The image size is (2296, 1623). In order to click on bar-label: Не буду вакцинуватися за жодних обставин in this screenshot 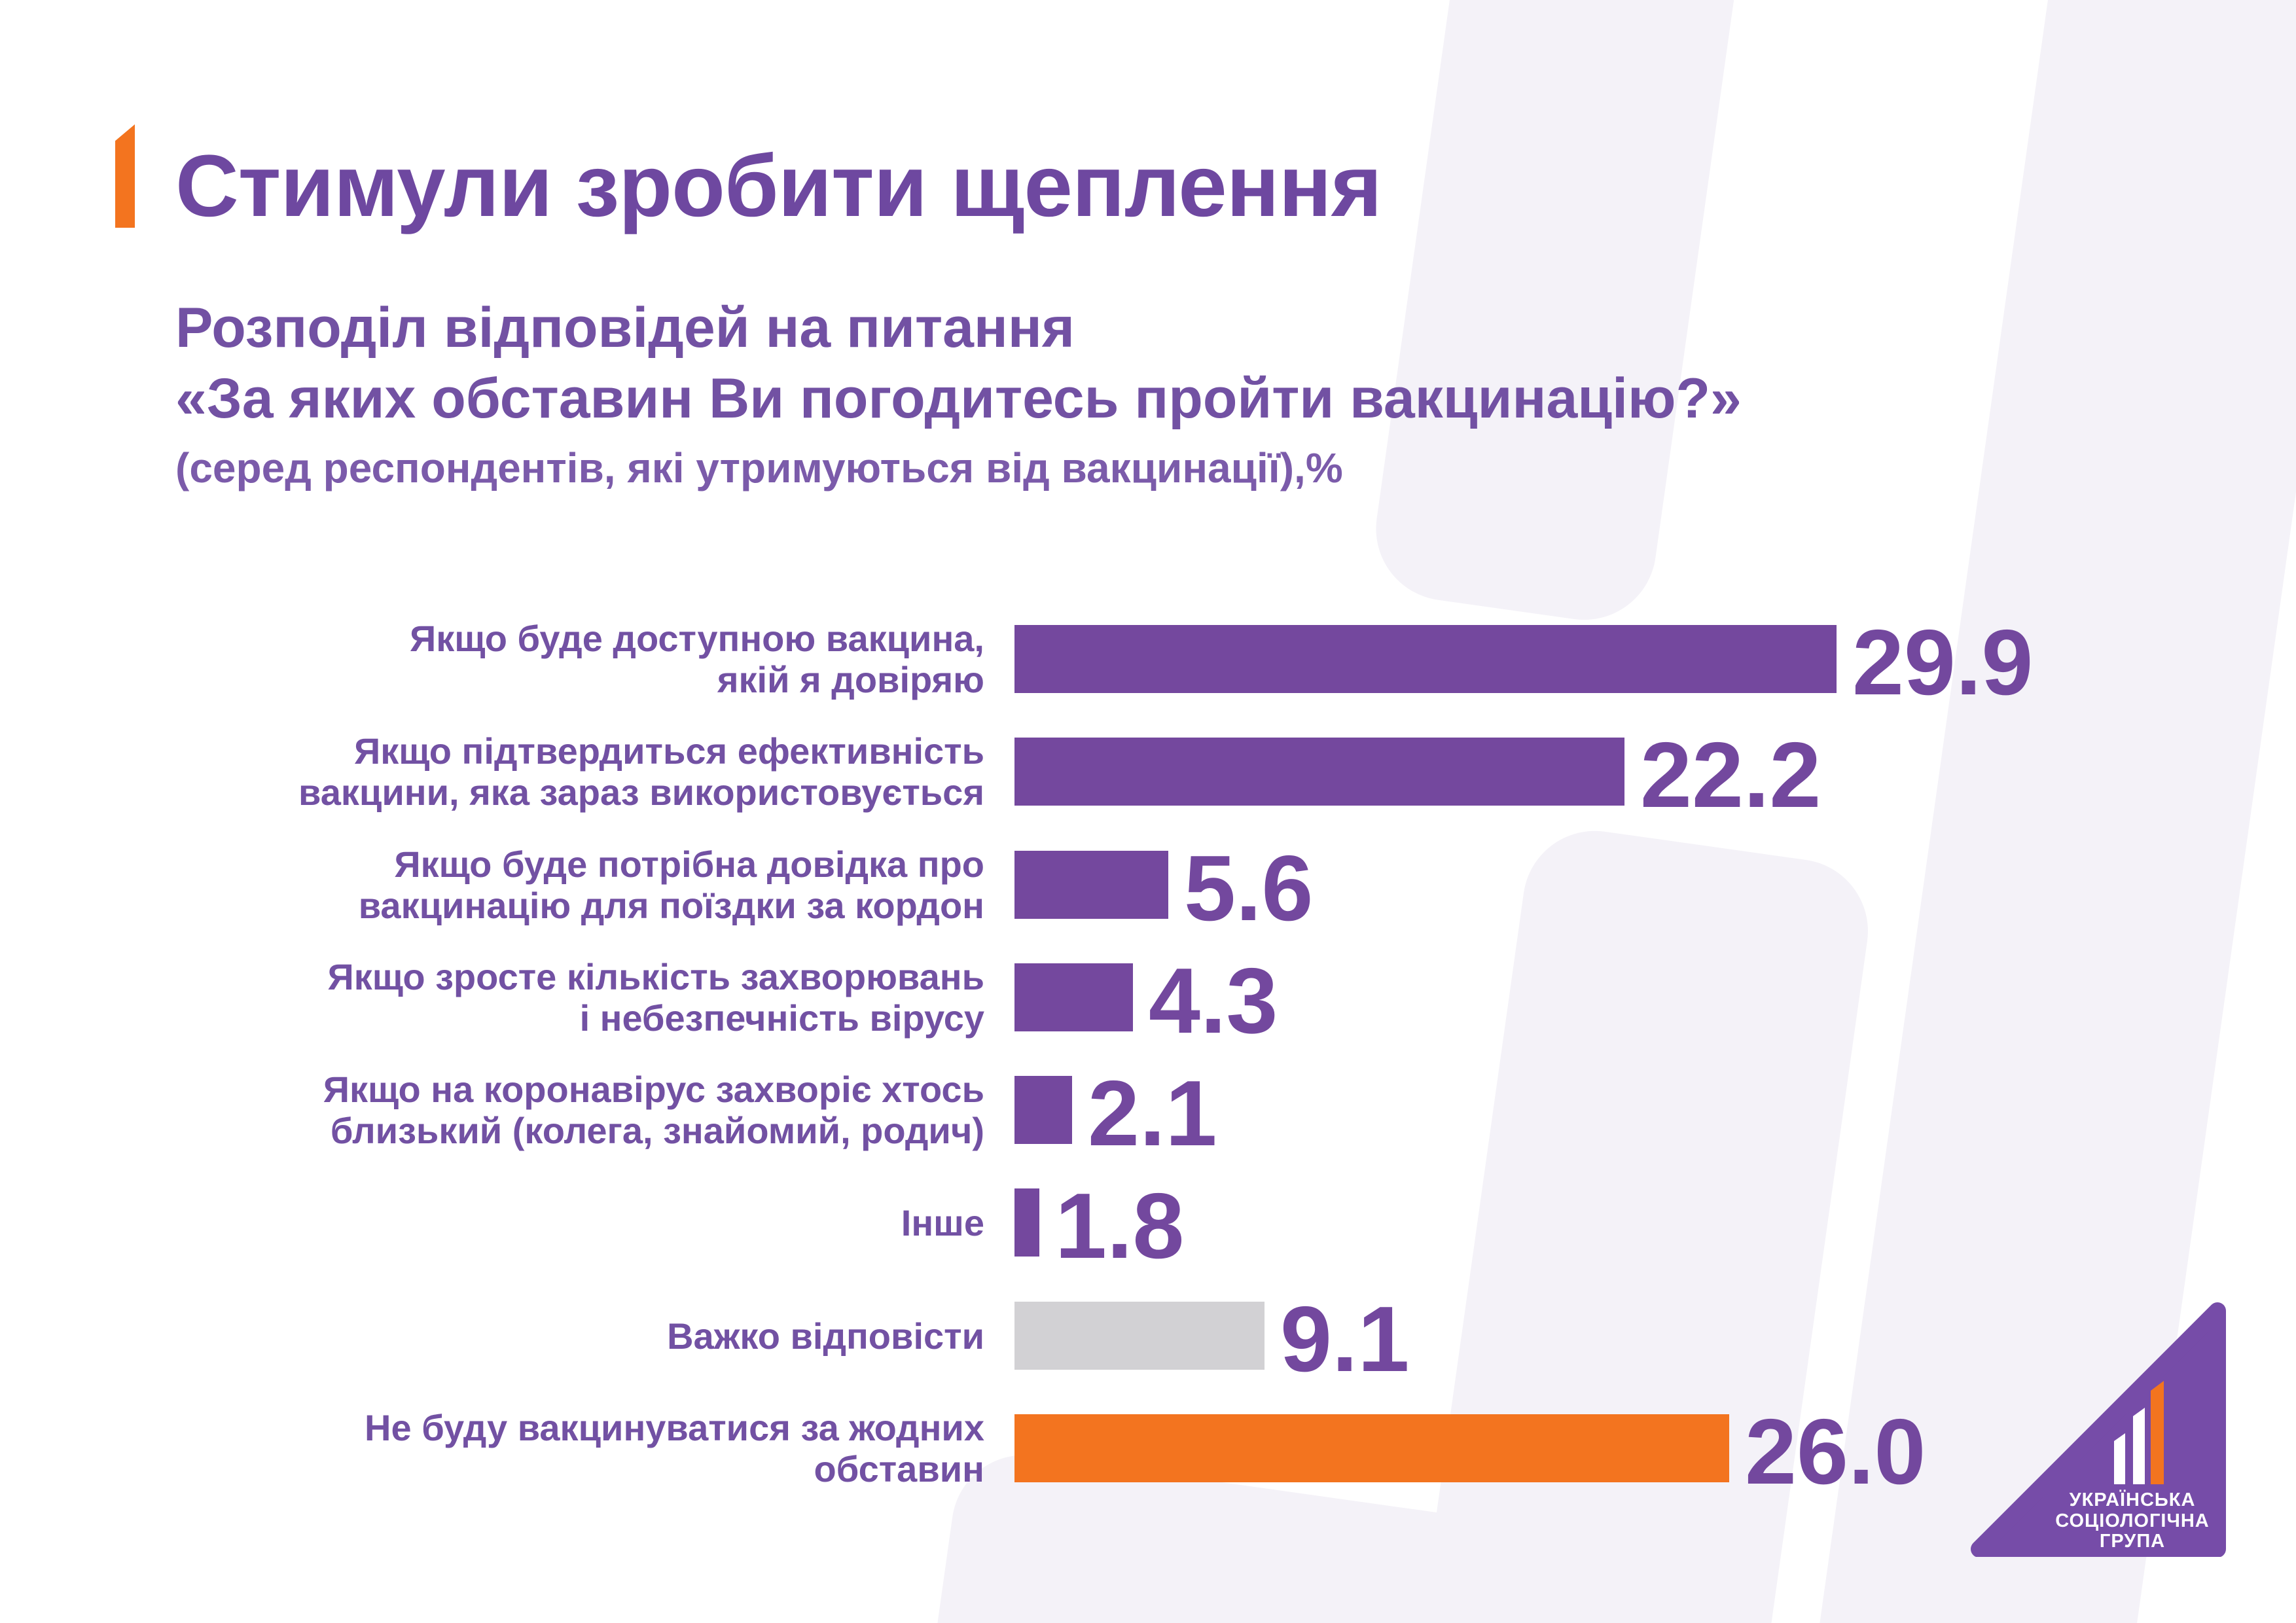, I will do `click(674, 1448)`.